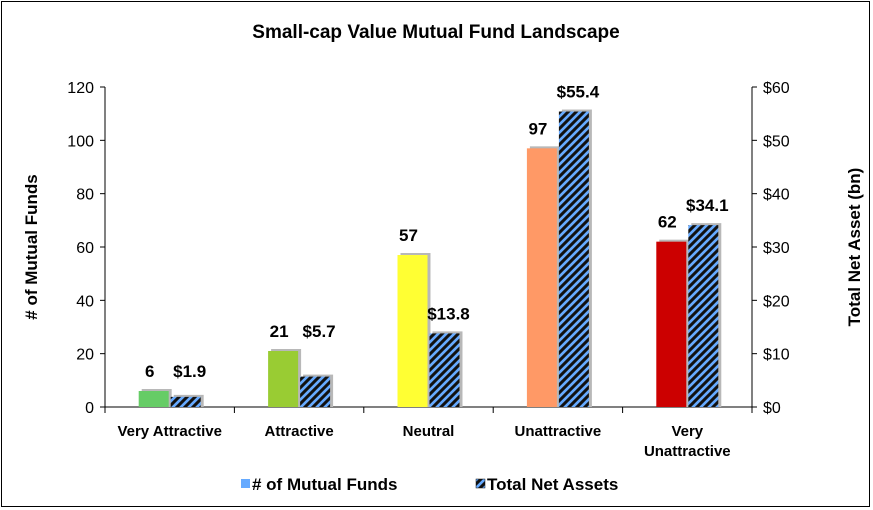 The height and width of the screenshot is (510, 873). Describe the element at coordinates (448, 313) in the screenshot. I see `data-label-net-assets: $13.8` at that location.